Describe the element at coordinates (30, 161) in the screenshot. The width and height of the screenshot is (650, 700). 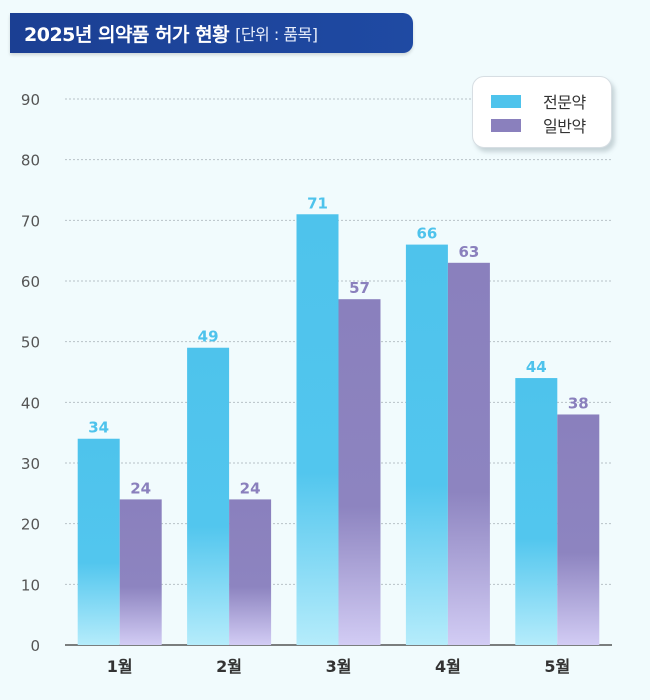
I see `y-tick-label: 80` at that location.